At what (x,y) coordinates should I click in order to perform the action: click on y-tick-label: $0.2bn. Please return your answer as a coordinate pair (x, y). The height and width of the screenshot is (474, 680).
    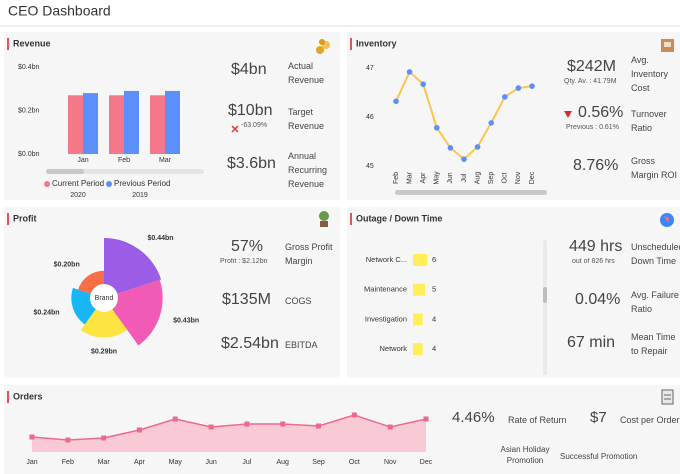
    Looking at the image, I should click on (29, 110).